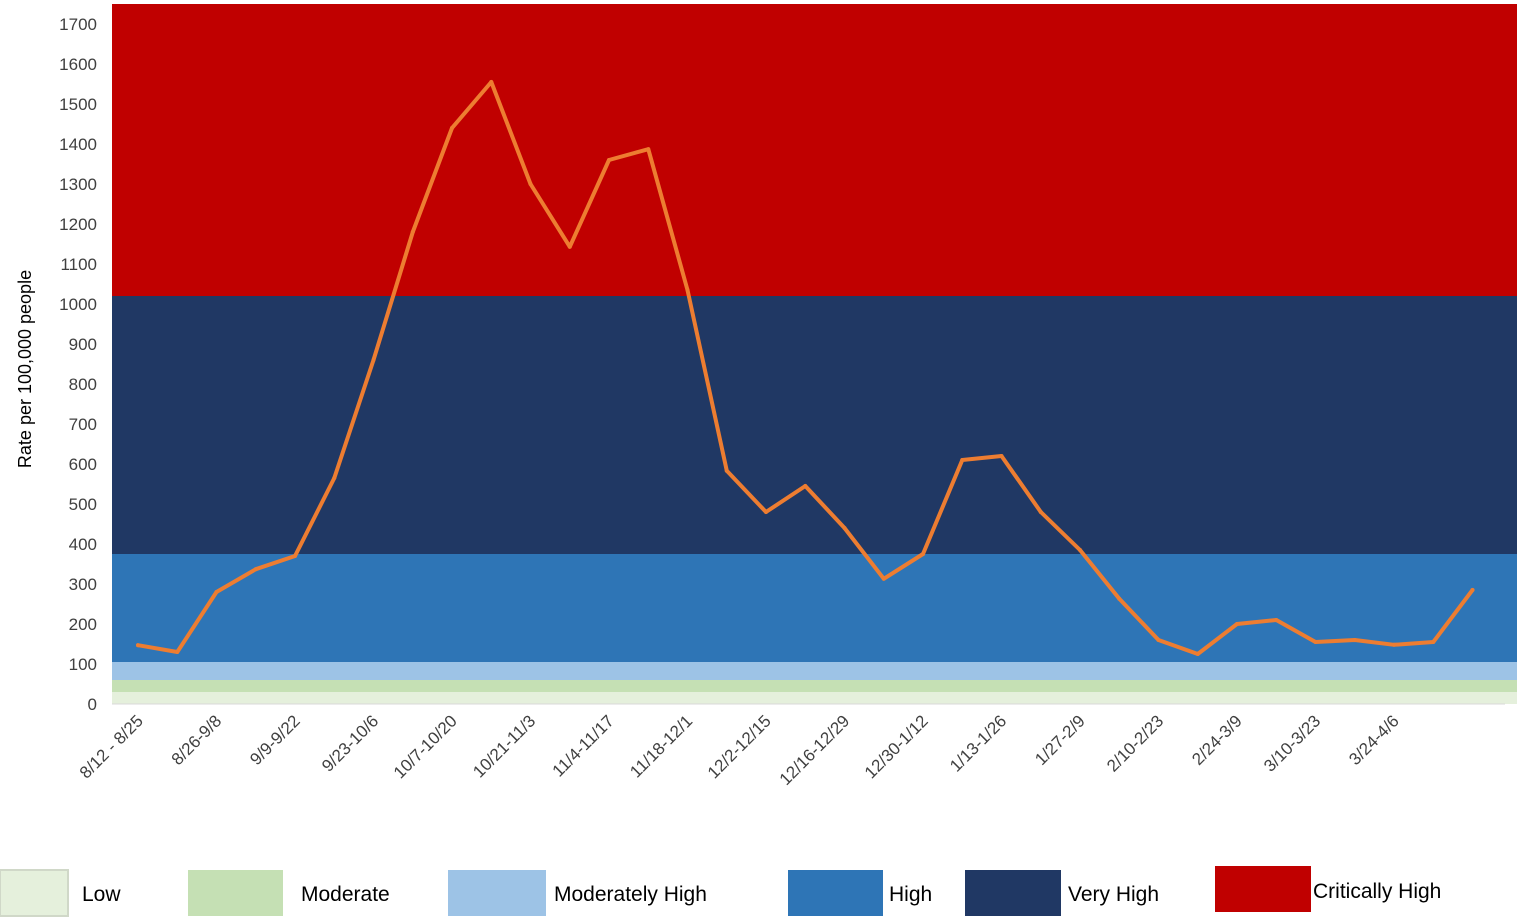 The image size is (1517, 918). I want to click on x-tick-label: 11/4-11/17, so click(583, 745).